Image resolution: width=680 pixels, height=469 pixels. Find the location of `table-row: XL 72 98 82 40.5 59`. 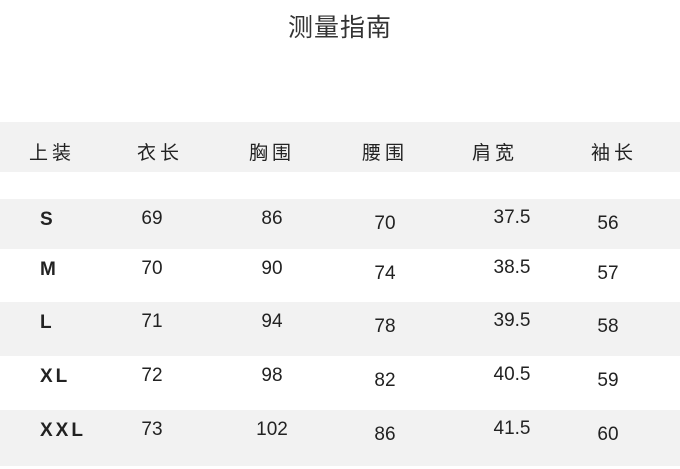

table-row: XL 72 98 82 40.5 59 is located at coordinates (340, 383).